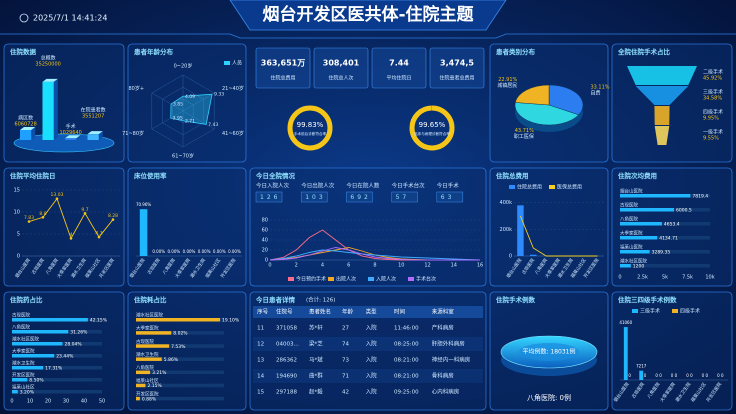 Image resolution: width=736 pixels, height=414 pixels. Describe the element at coordinates (401, 266) in the screenshot. I see `x-tick-label: 10` at that location.